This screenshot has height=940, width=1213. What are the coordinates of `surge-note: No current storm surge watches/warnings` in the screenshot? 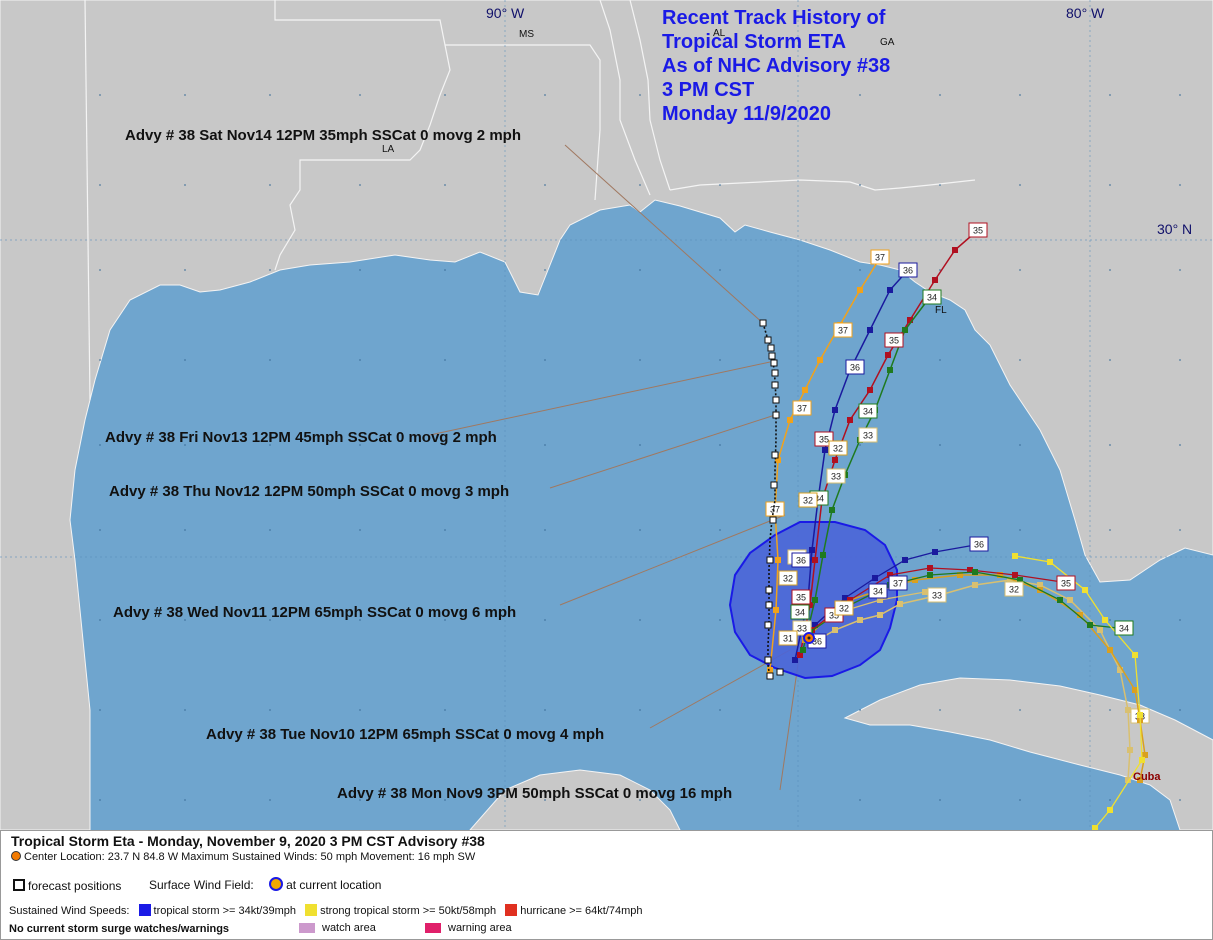 It's located at (119, 929).